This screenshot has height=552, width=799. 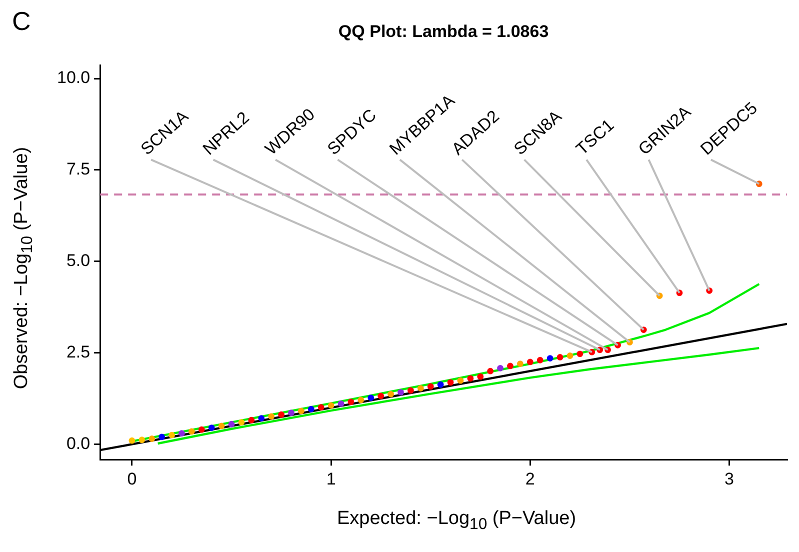 What do you see at coordinates (457, 521) in the screenshot?
I see `x-axis-title: Expected: −Log$_{10}$ (P−Value)` at bounding box center [457, 521].